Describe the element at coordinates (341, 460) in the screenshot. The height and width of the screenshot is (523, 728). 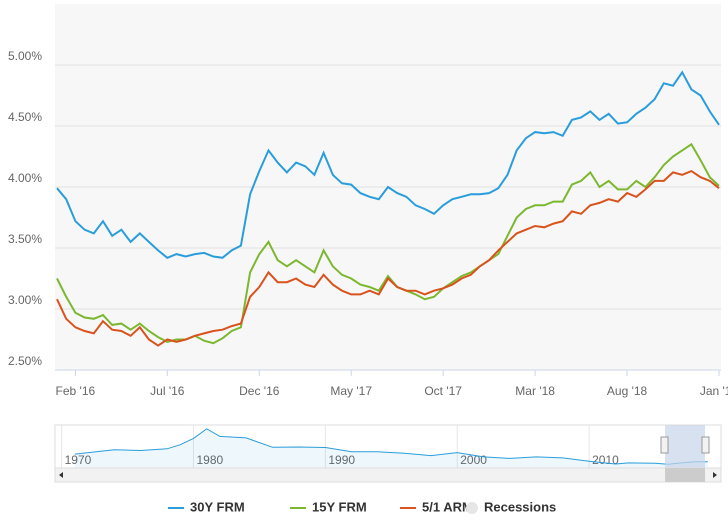
I see `navigator-tick-label: 1990` at that location.